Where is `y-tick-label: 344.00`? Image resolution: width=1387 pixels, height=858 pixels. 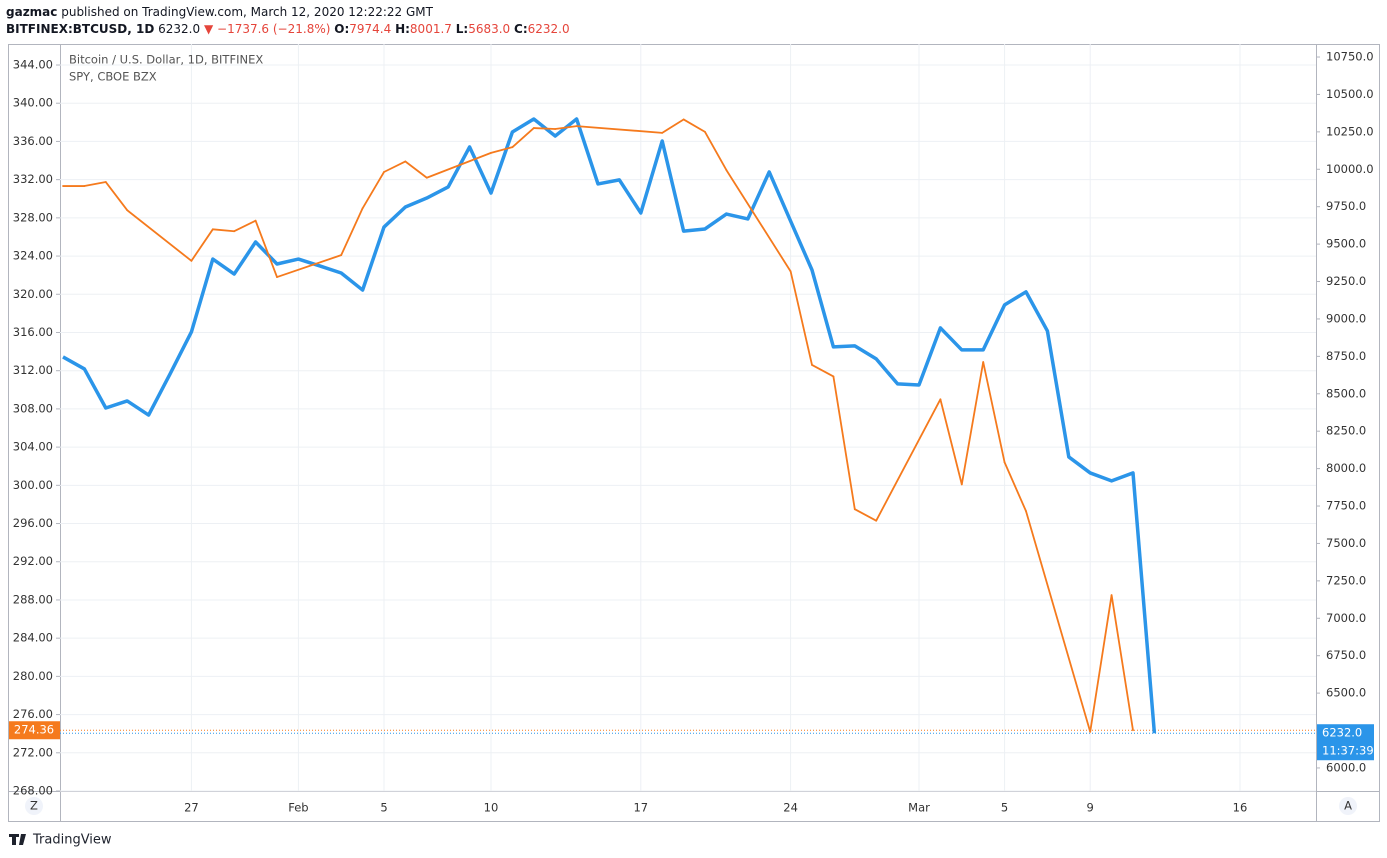
y-tick-label: 344.00 is located at coordinates (33, 65).